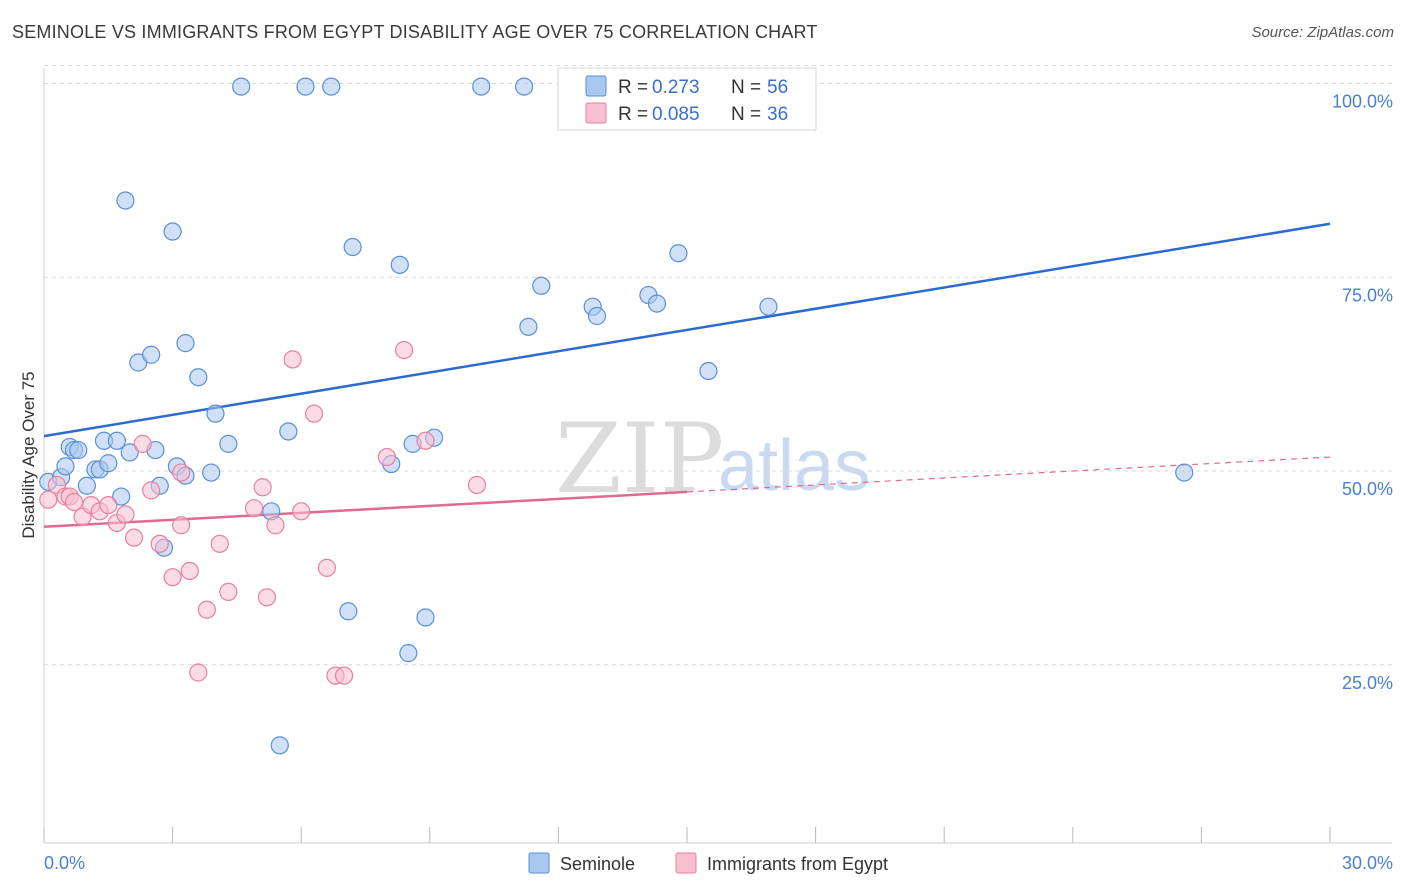 Image resolution: width=1406 pixels, height=892 pixels. Describe the element at coordinates (746, 87) in the screenshot. I see `legend-n-label-seminole: N =` at that location.